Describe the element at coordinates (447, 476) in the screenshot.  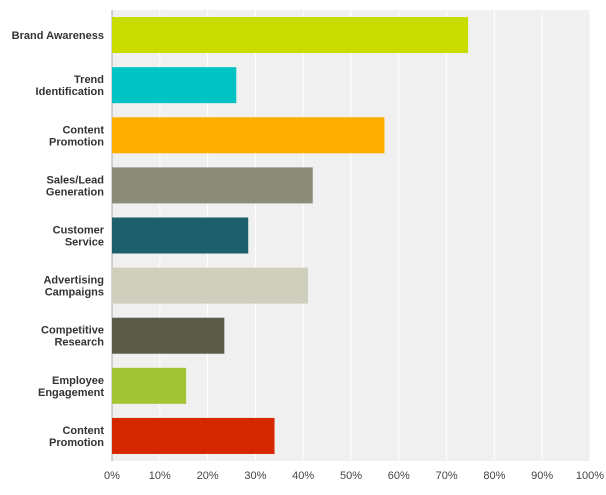
I see `x-tick-label: 70%` at that location.